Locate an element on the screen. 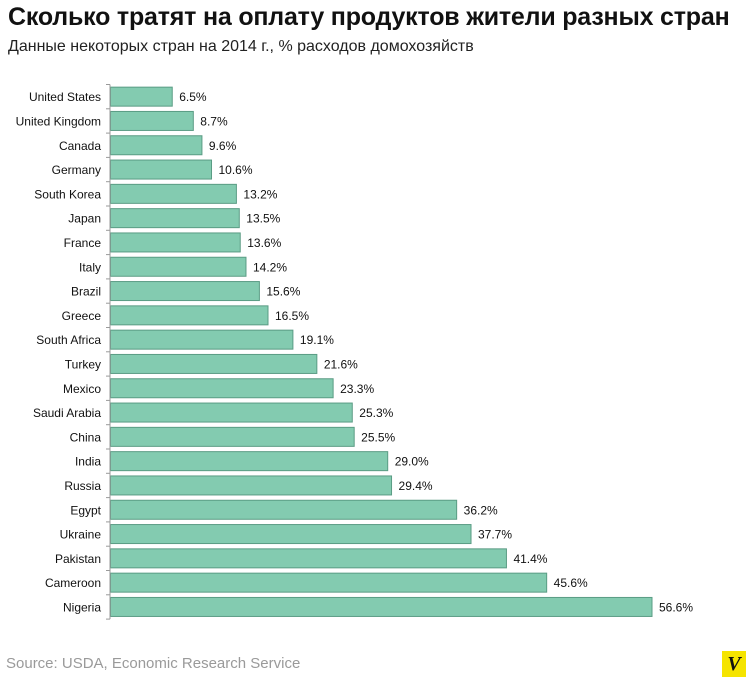 This screenshot has width=750, height=683. value-label: 37.7% is located at coordinates (495, 535).